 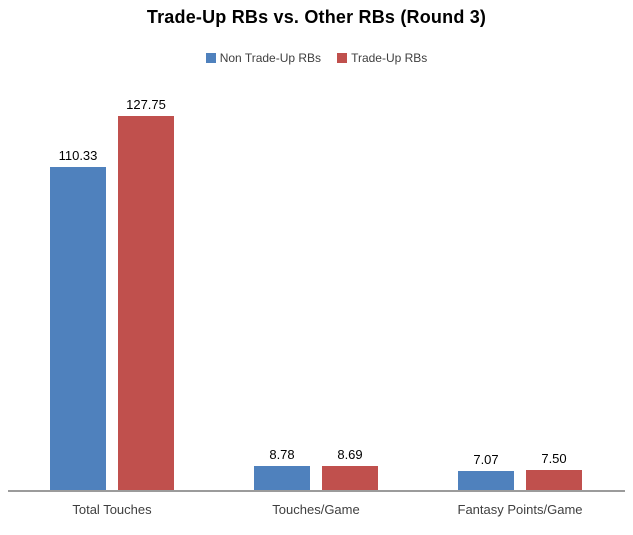 I want to click on chart-title: Trade-Up RBs vs. Other RBs (Round 3), so click(x=316, y=17).